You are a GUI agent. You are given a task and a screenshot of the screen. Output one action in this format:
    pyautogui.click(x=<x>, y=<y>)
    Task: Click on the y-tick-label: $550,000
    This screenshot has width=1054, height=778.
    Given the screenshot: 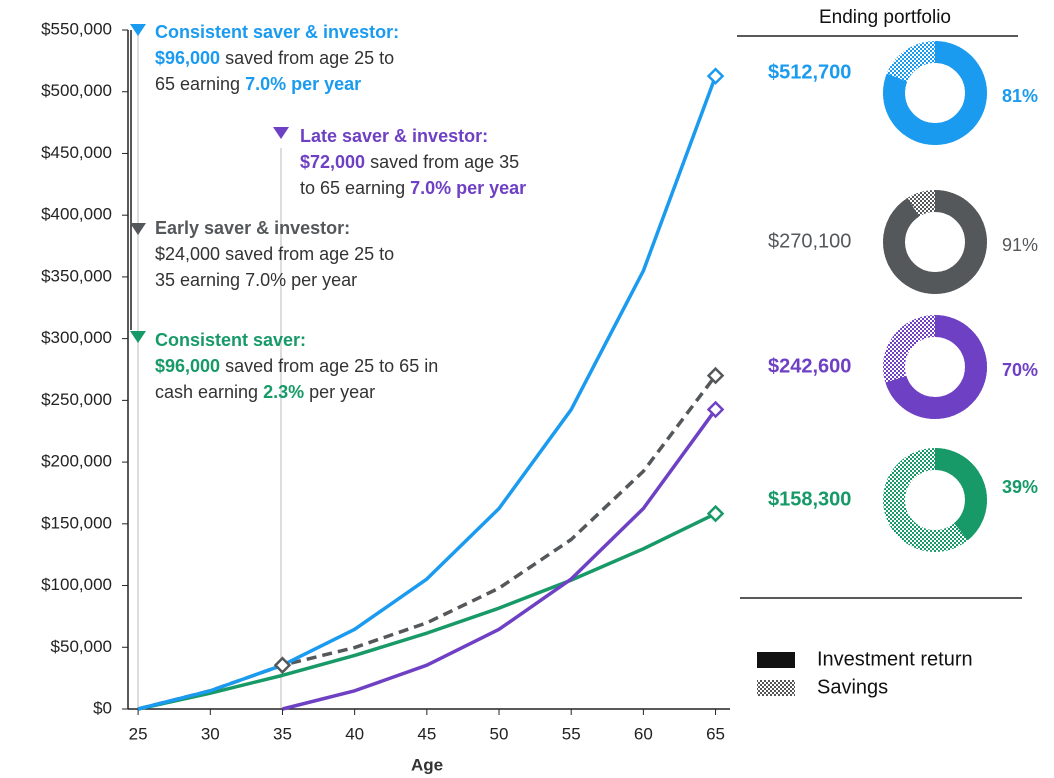 What is the action you would take?
    pyautogui.click(x=76, y=28)
    